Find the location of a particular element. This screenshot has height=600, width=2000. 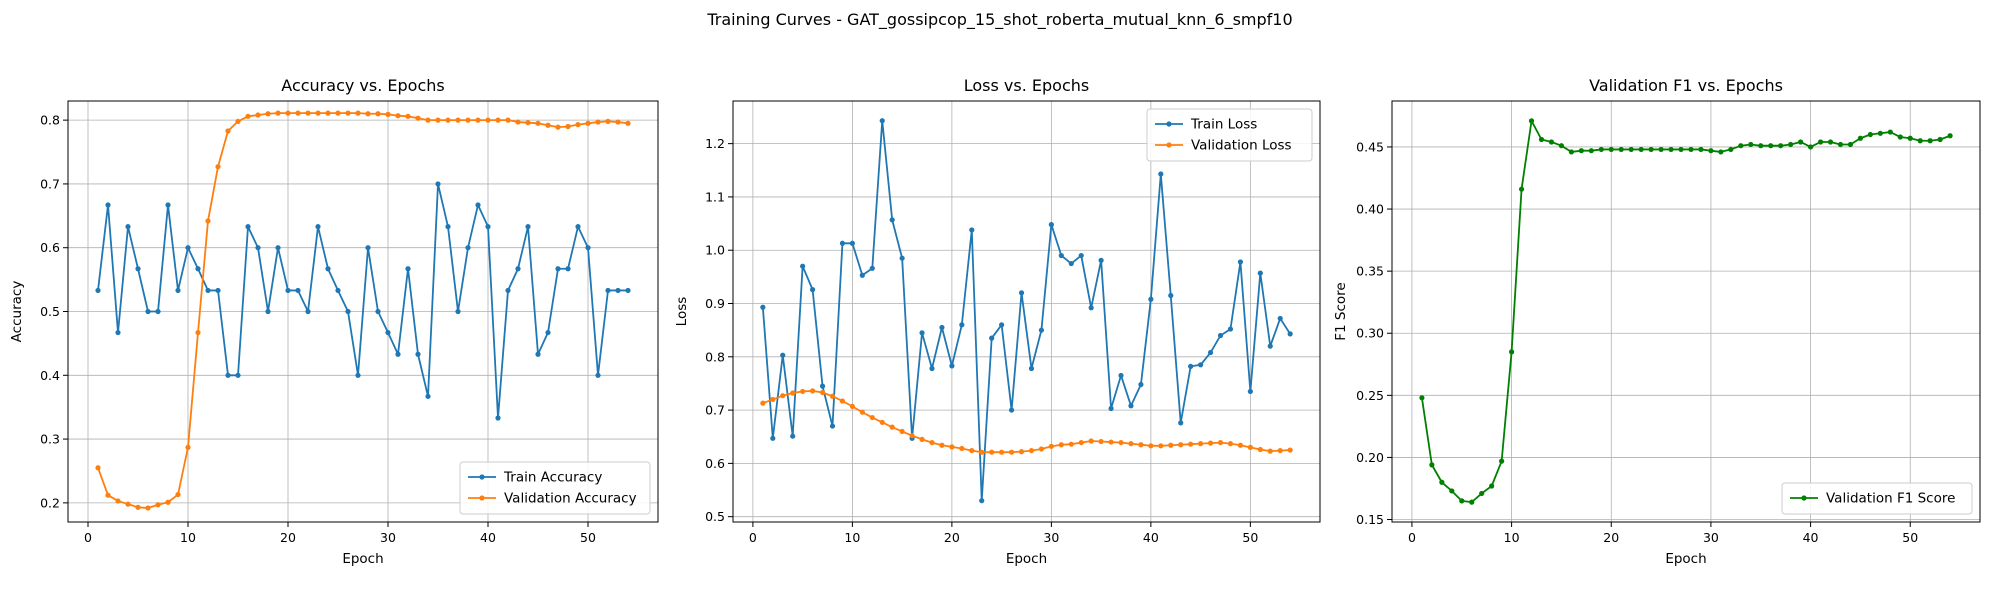

legend-marker is located at coordinates (1169, 124).